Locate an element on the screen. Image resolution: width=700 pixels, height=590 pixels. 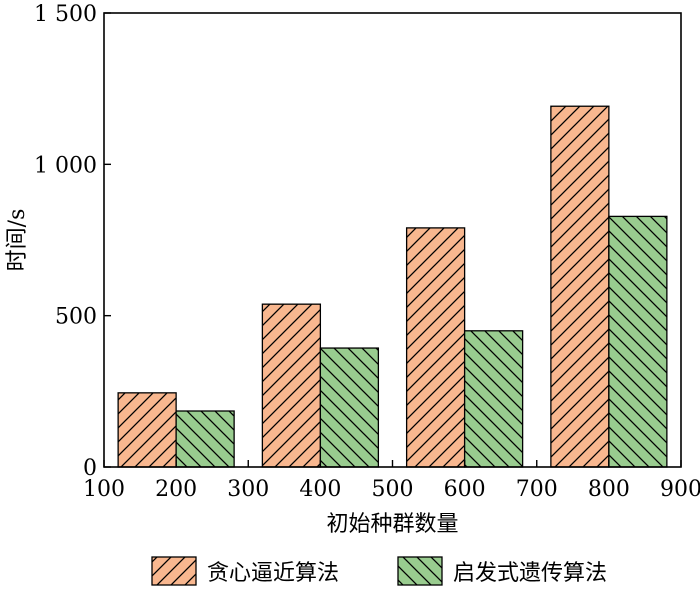
x-tick-label: 100 is located at coordinates (104, 489).